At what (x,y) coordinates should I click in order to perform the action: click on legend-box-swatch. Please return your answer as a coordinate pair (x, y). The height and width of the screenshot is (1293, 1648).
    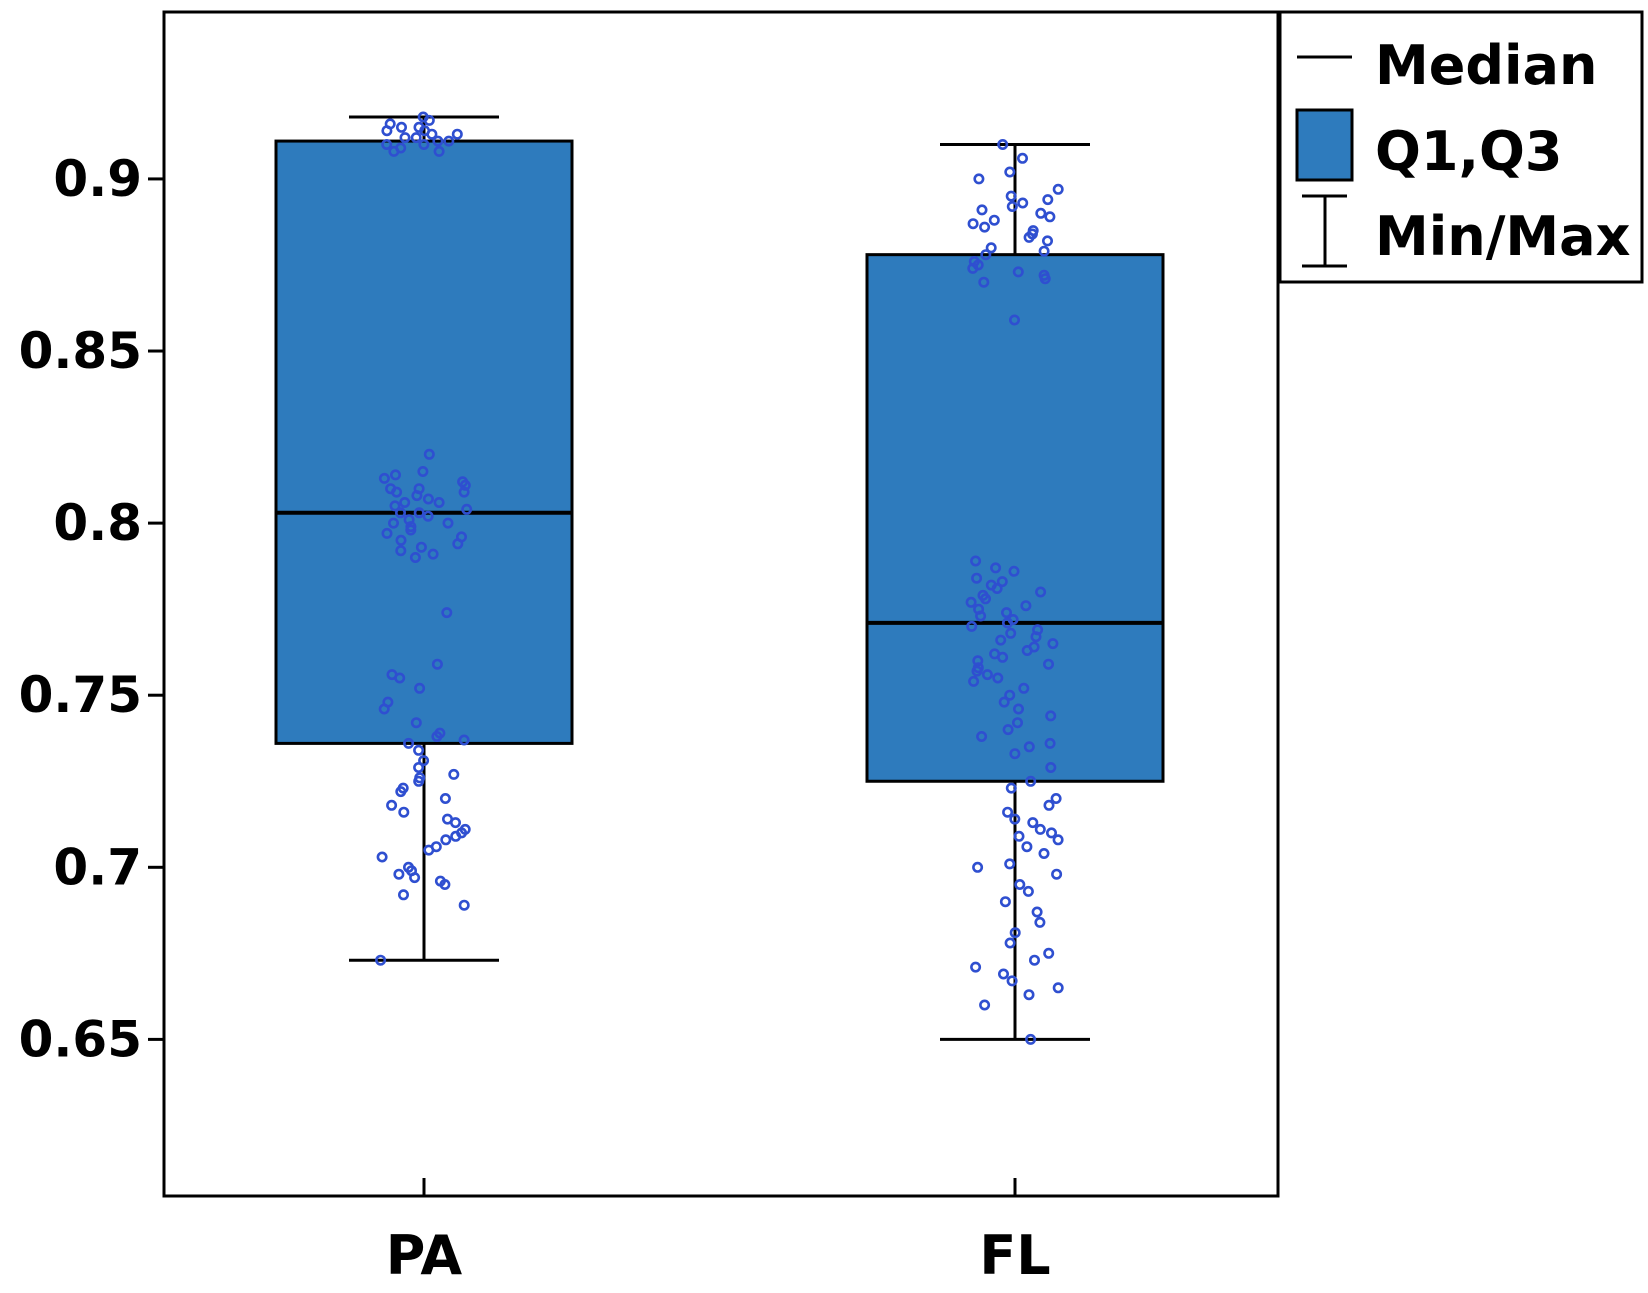
    Looking at the image, I should click on (1324, 145).